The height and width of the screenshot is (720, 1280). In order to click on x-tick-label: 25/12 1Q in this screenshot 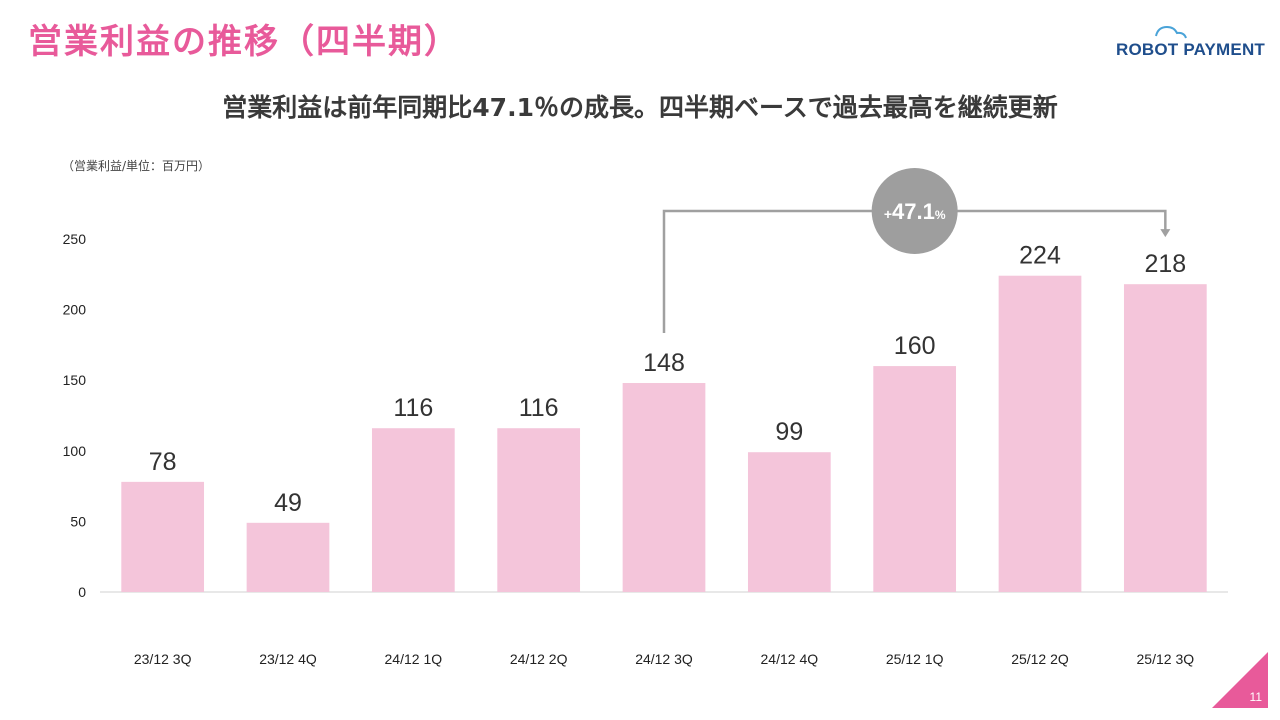, I will do `click(915, 659)`.